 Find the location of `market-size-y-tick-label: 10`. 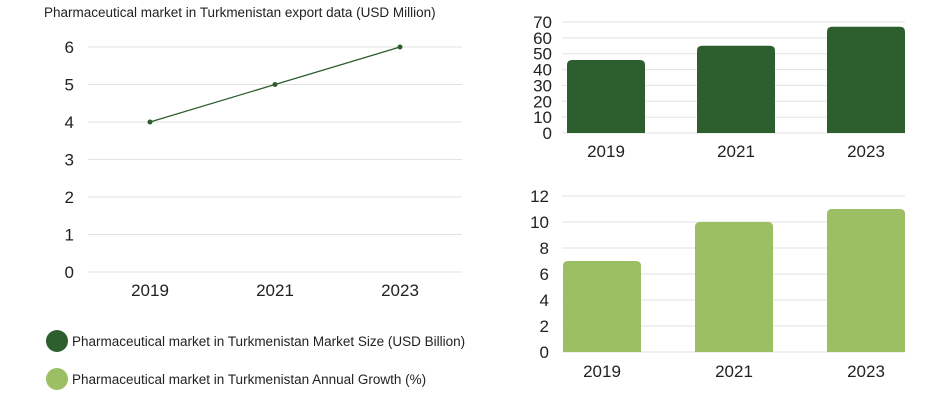

market-size-y-tick-label: 10 is located at coordinates (542, 117).